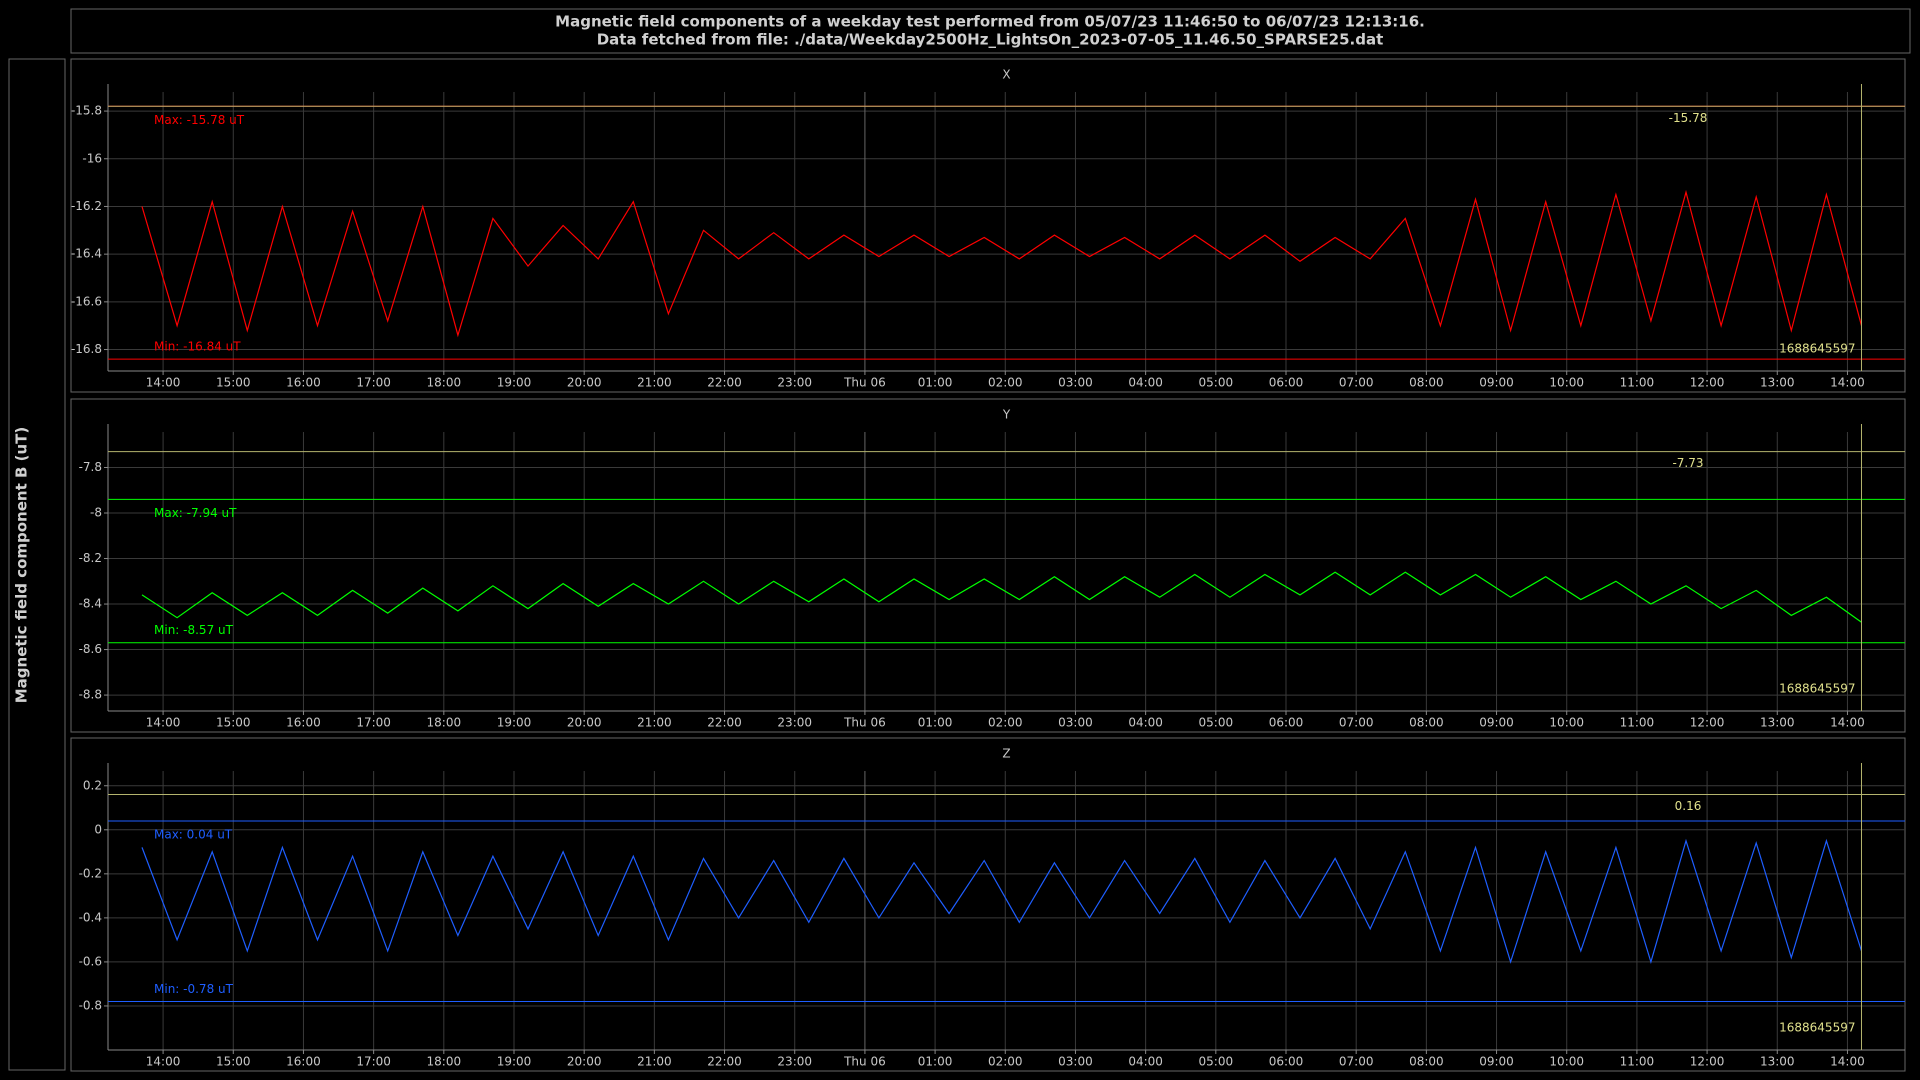 This screenshot has height=1080, width=1920. Describe the element at coordinates (90, 604) in the screenshot. I see `y-tick-label: -8.4` at that location.